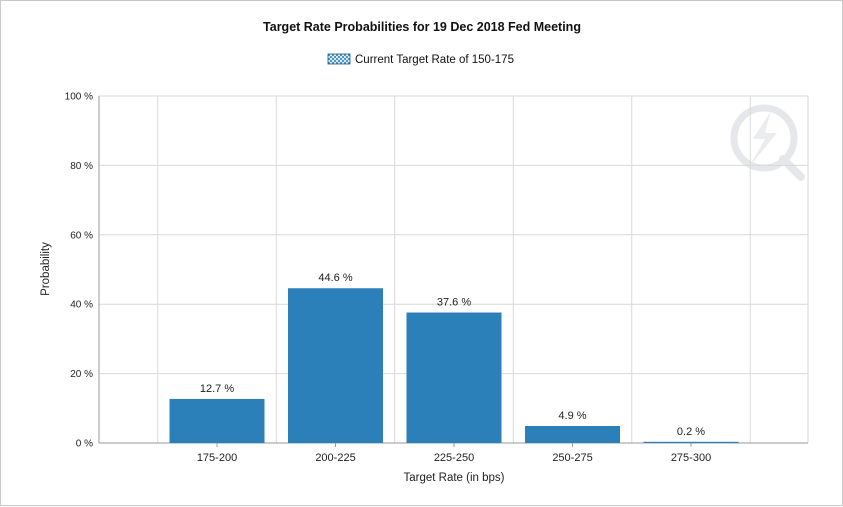 The width and height of the screenshot is (843, 507). Describe the element at coordinates (81, 374) in the screenshot. I see `y-tick-label: 20 %` at that location.